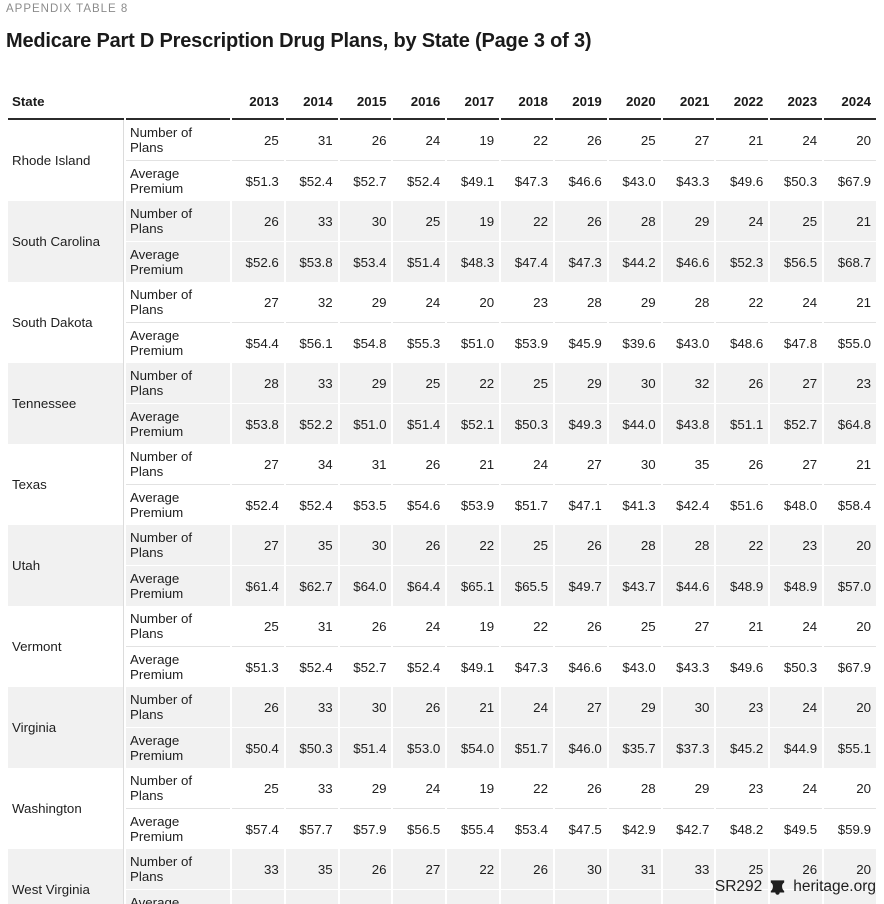  Describe the element at coordinates (742, 104) in the screenshot. I see `year-header: 2022` at that location.